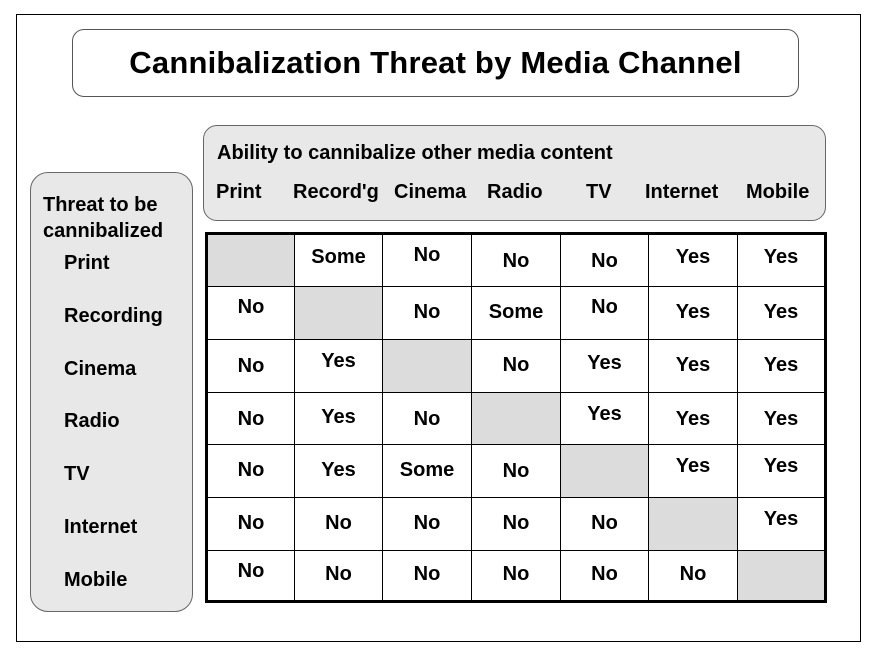 The height and width of the screenshot is (659, 877). I want to click on row-label-radio: Radio, so click(92, 421).